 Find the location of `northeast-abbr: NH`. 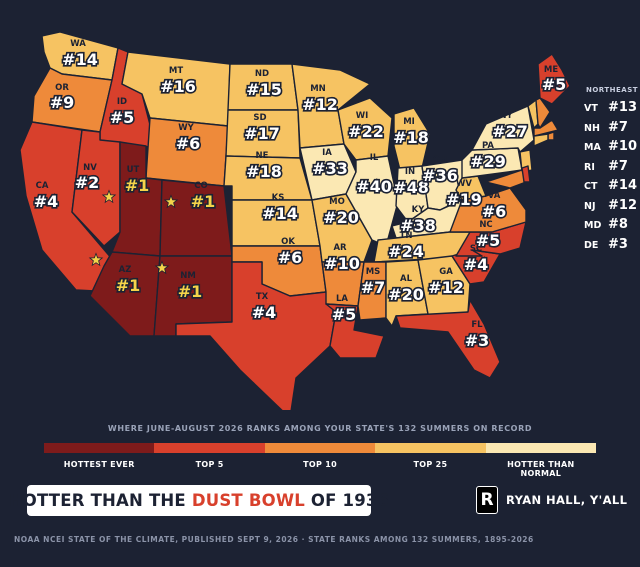

northeast-abbr: NH is located at coordinates (592, 128).